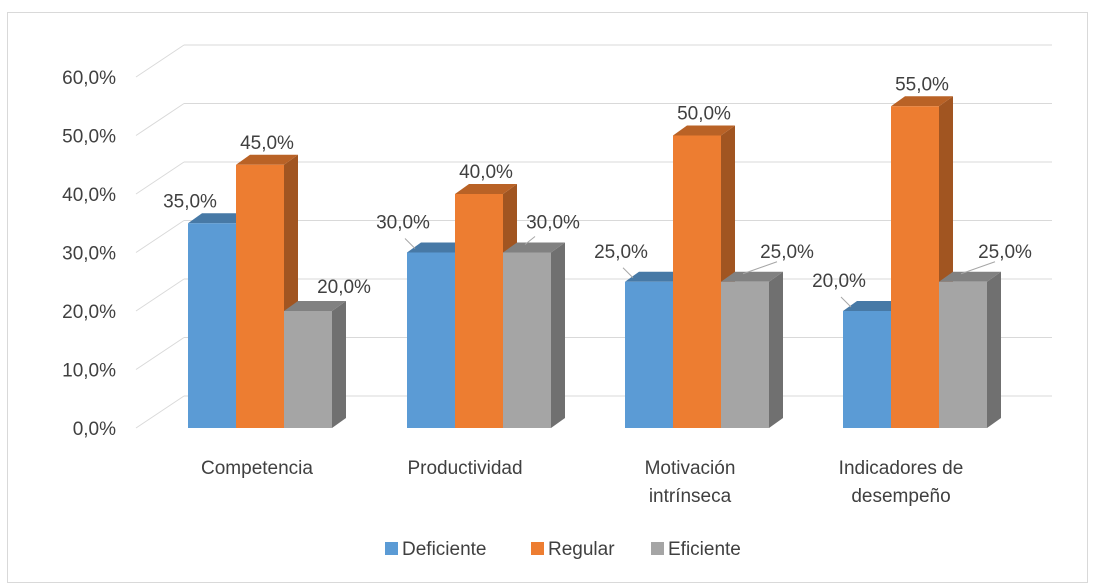 This screenshot has height=583, width=1100. I want to click on y-tick-label: 50,0%, so click(89, 137).